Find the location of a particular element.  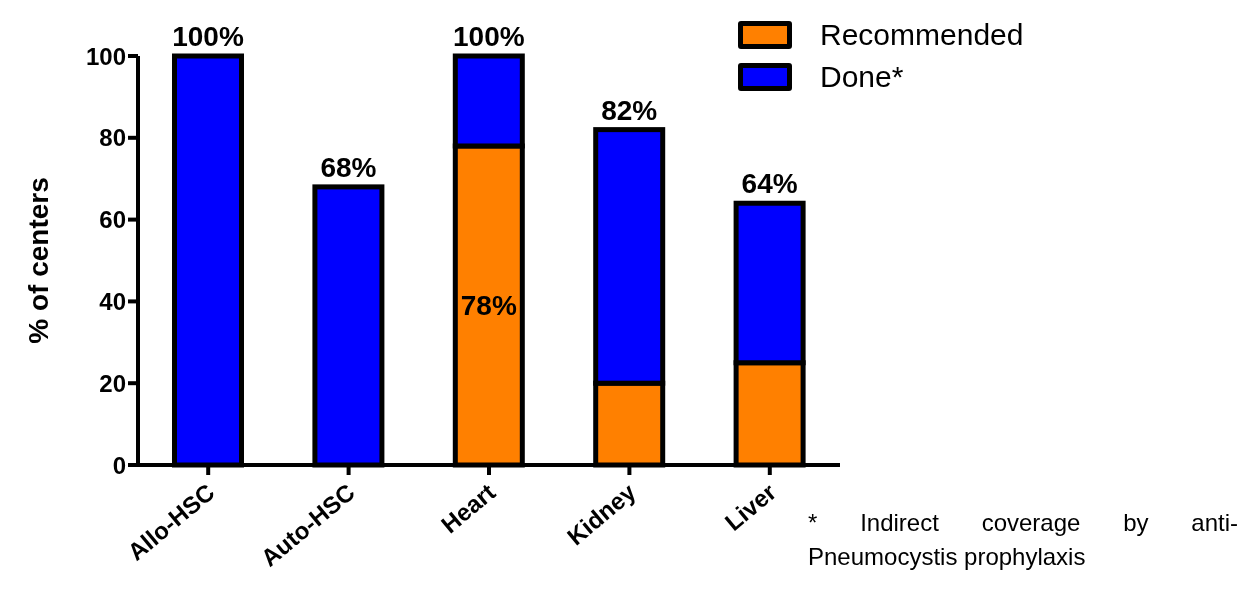

y-tick-label: 80 is located at coordinates (112, 138).